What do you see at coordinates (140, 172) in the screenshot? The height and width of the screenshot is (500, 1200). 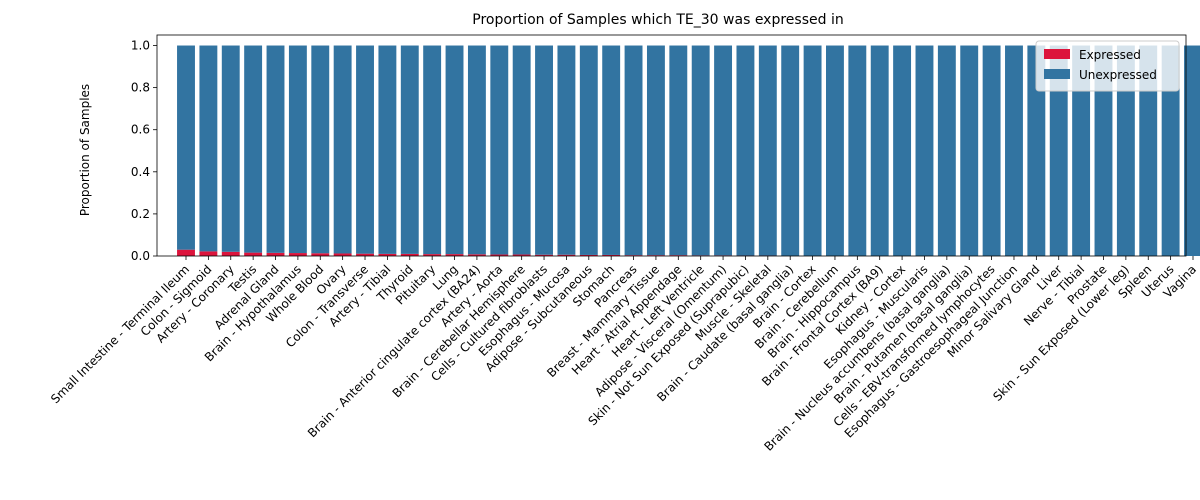 I see `y-tick-label: 0.4` at bounding box center [140, 172].